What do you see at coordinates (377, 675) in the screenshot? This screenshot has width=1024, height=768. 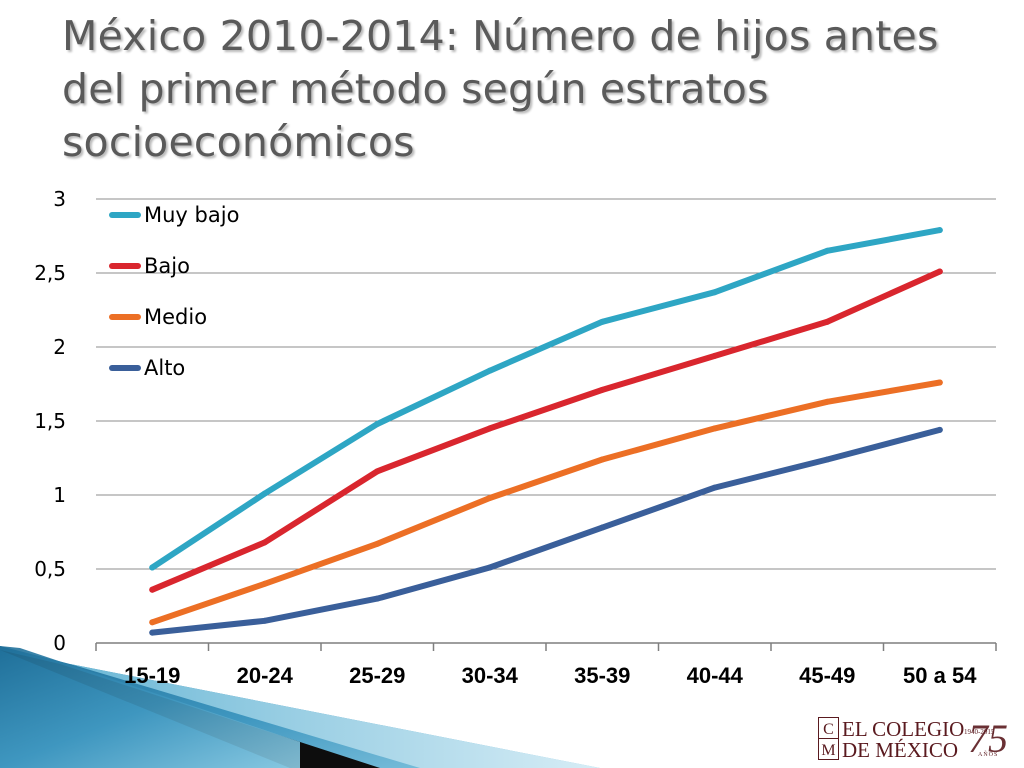 I see `x-tick-label: 25-29` at bounding box center [377, 675].